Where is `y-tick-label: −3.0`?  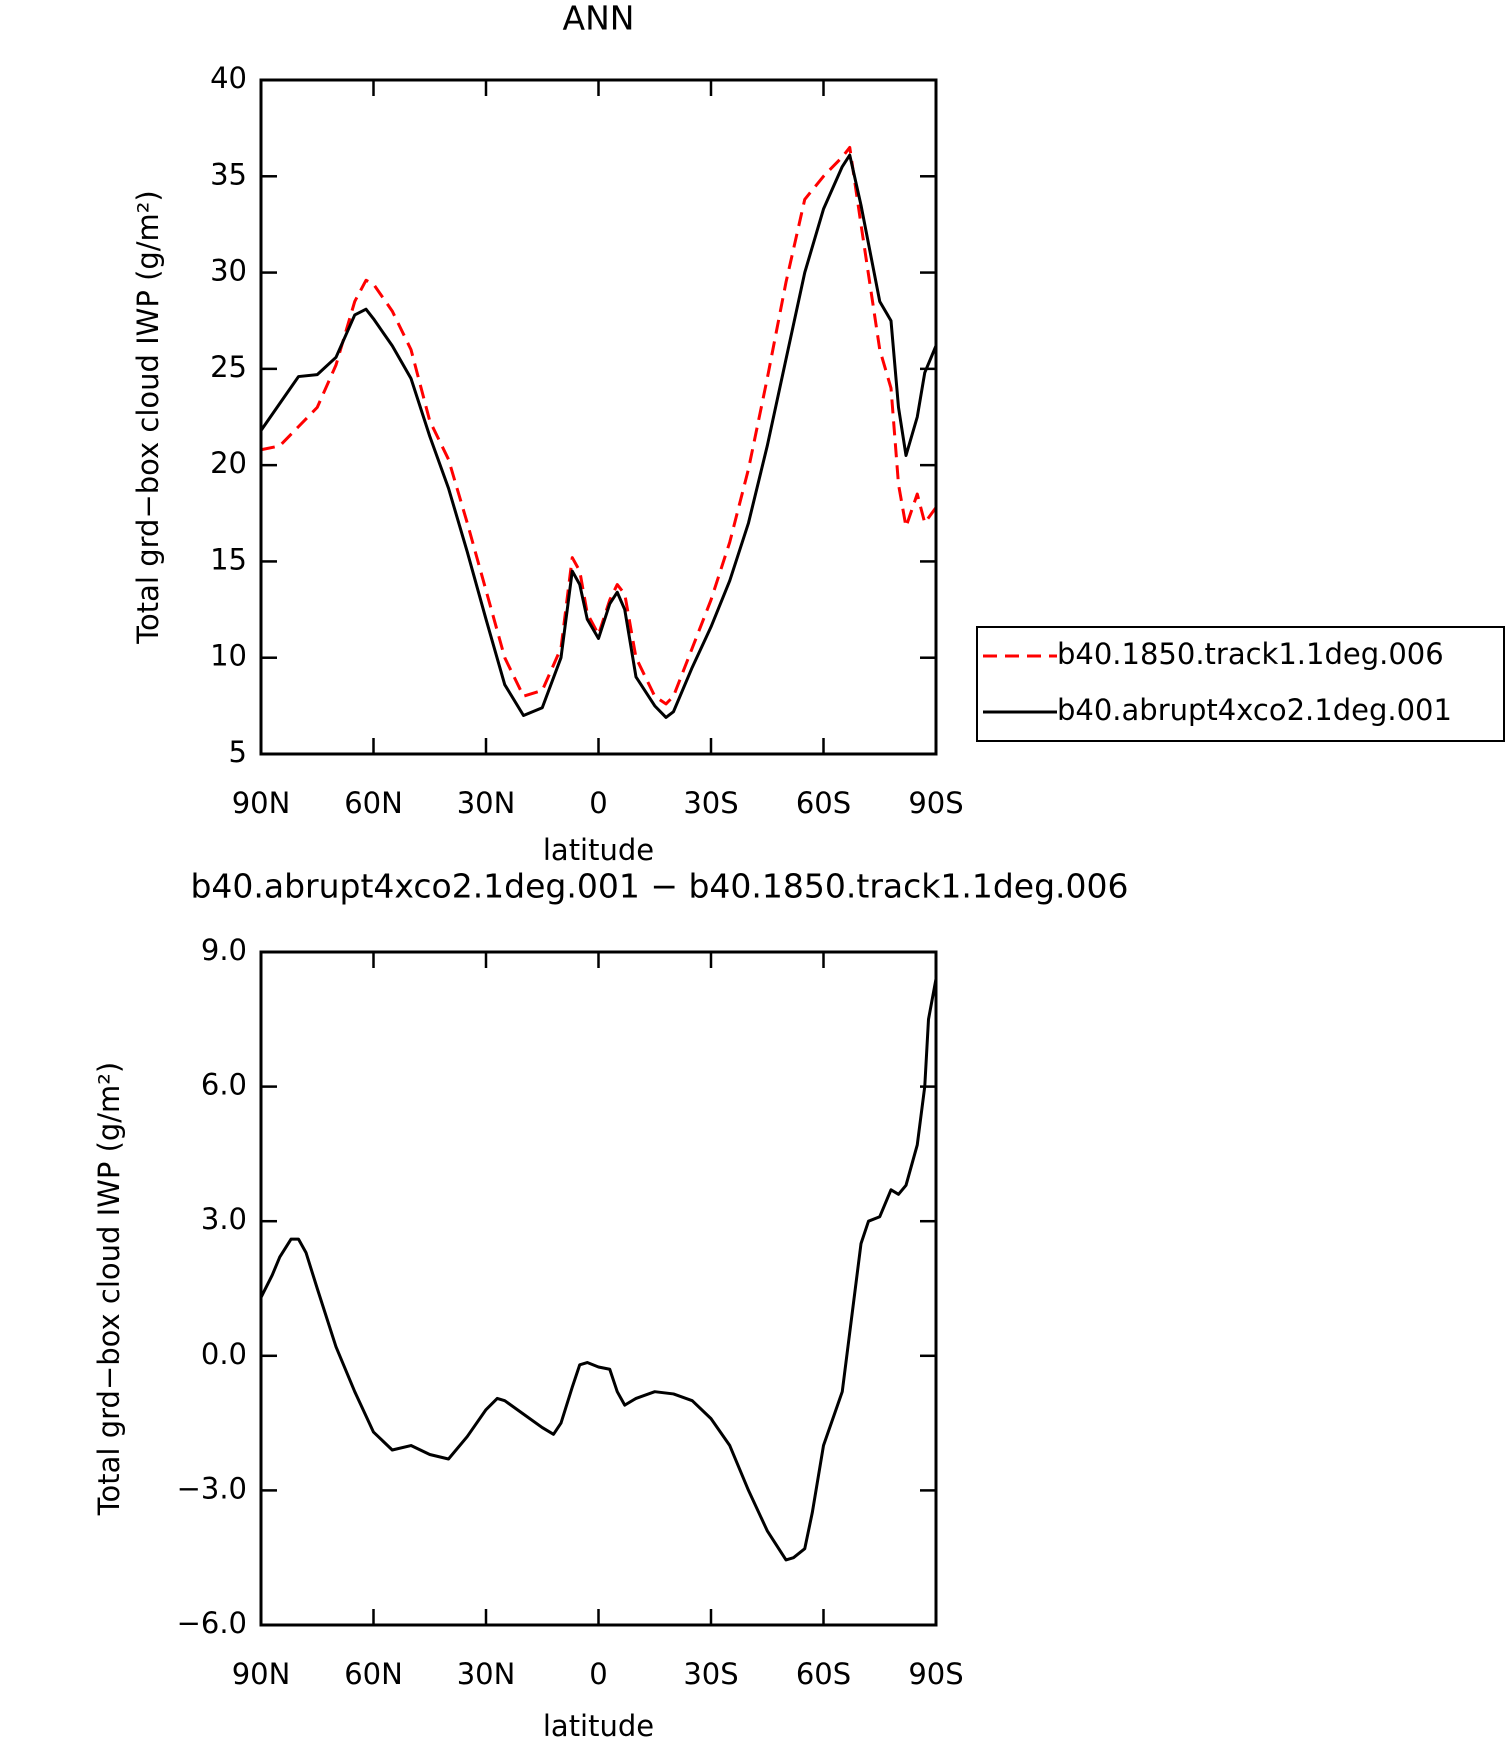
y-tick-label: −3.0 is located at coordinates (212, 1488).